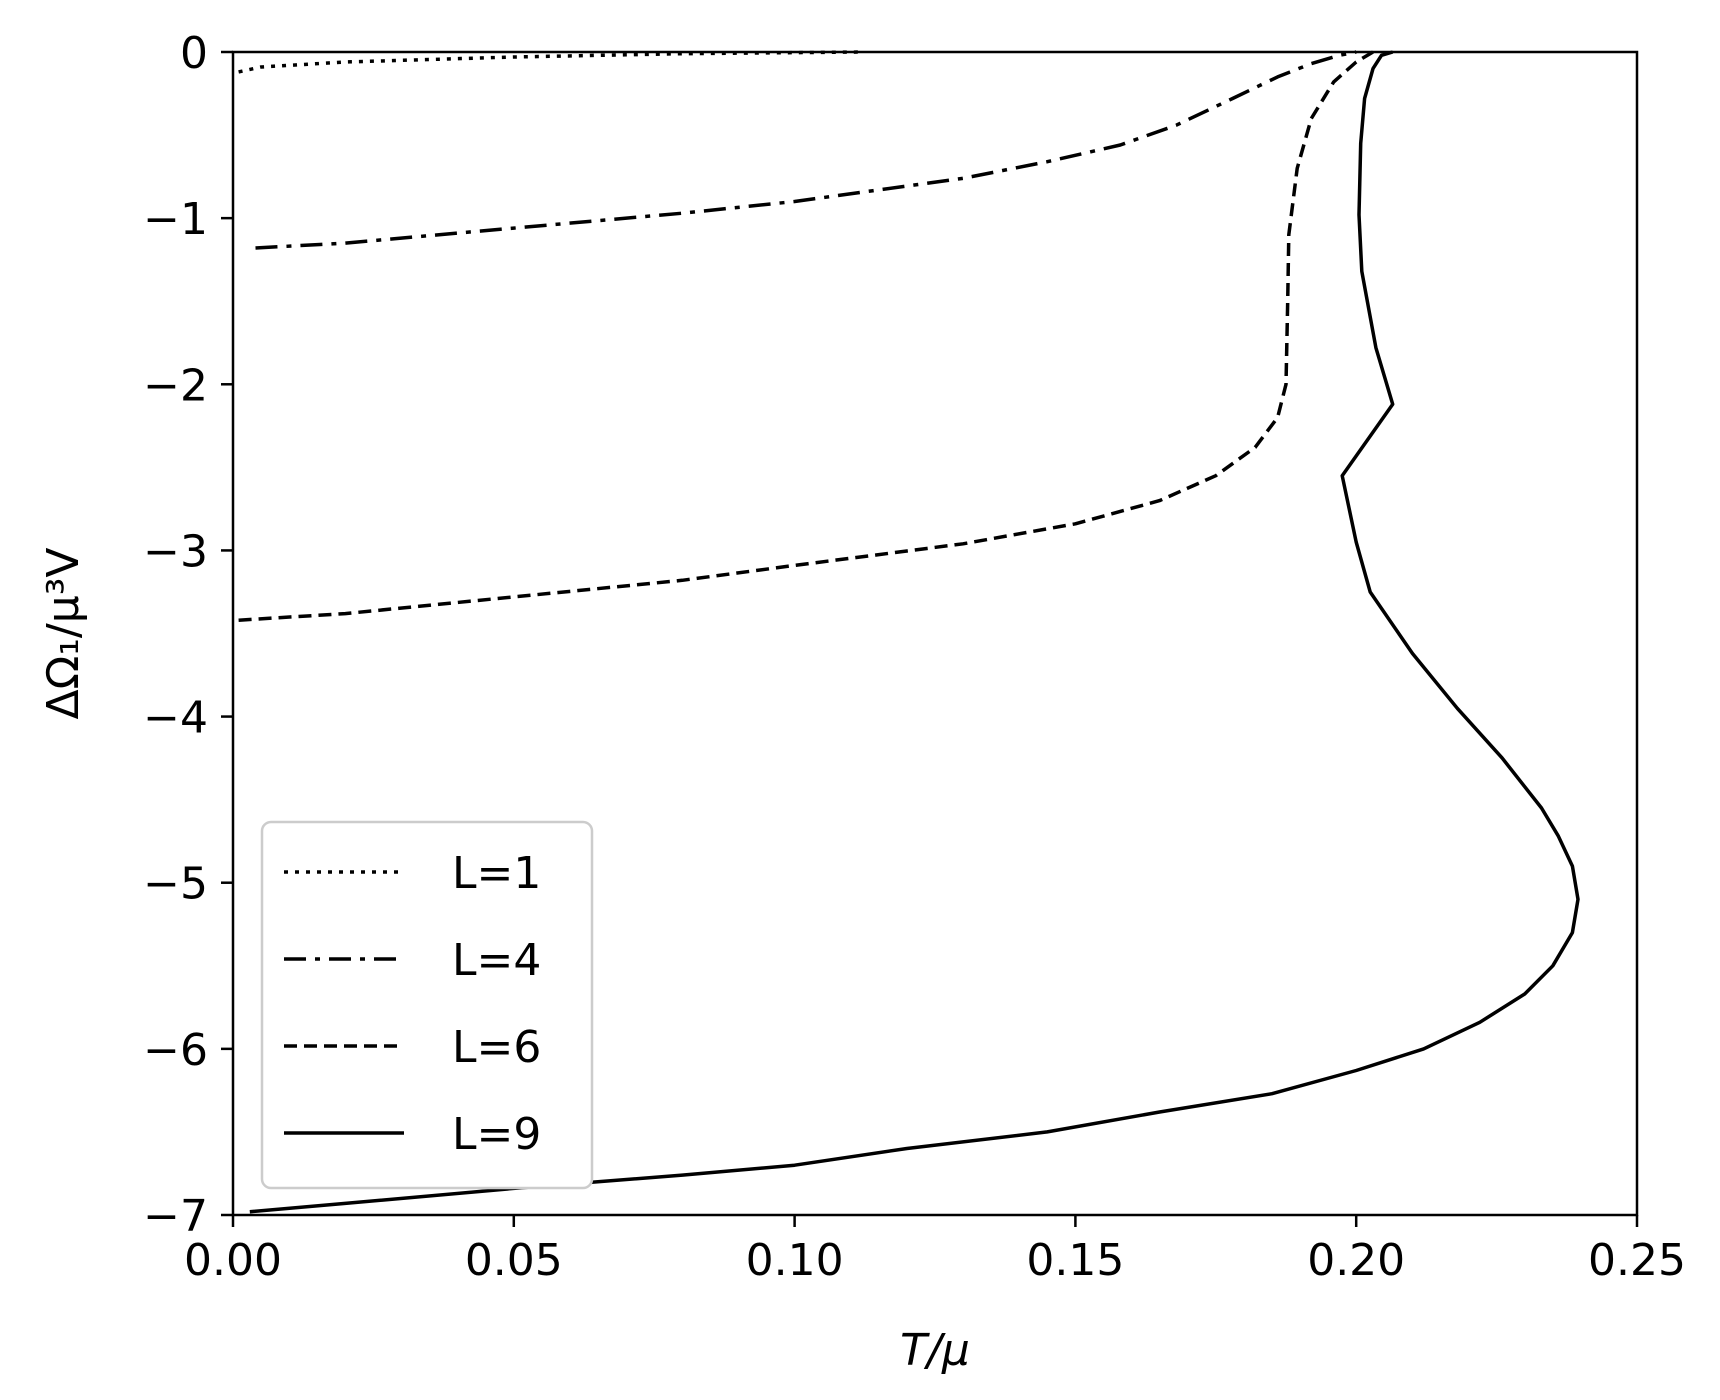  I want to click on y-tick-label: −7, so click(175, 1216).